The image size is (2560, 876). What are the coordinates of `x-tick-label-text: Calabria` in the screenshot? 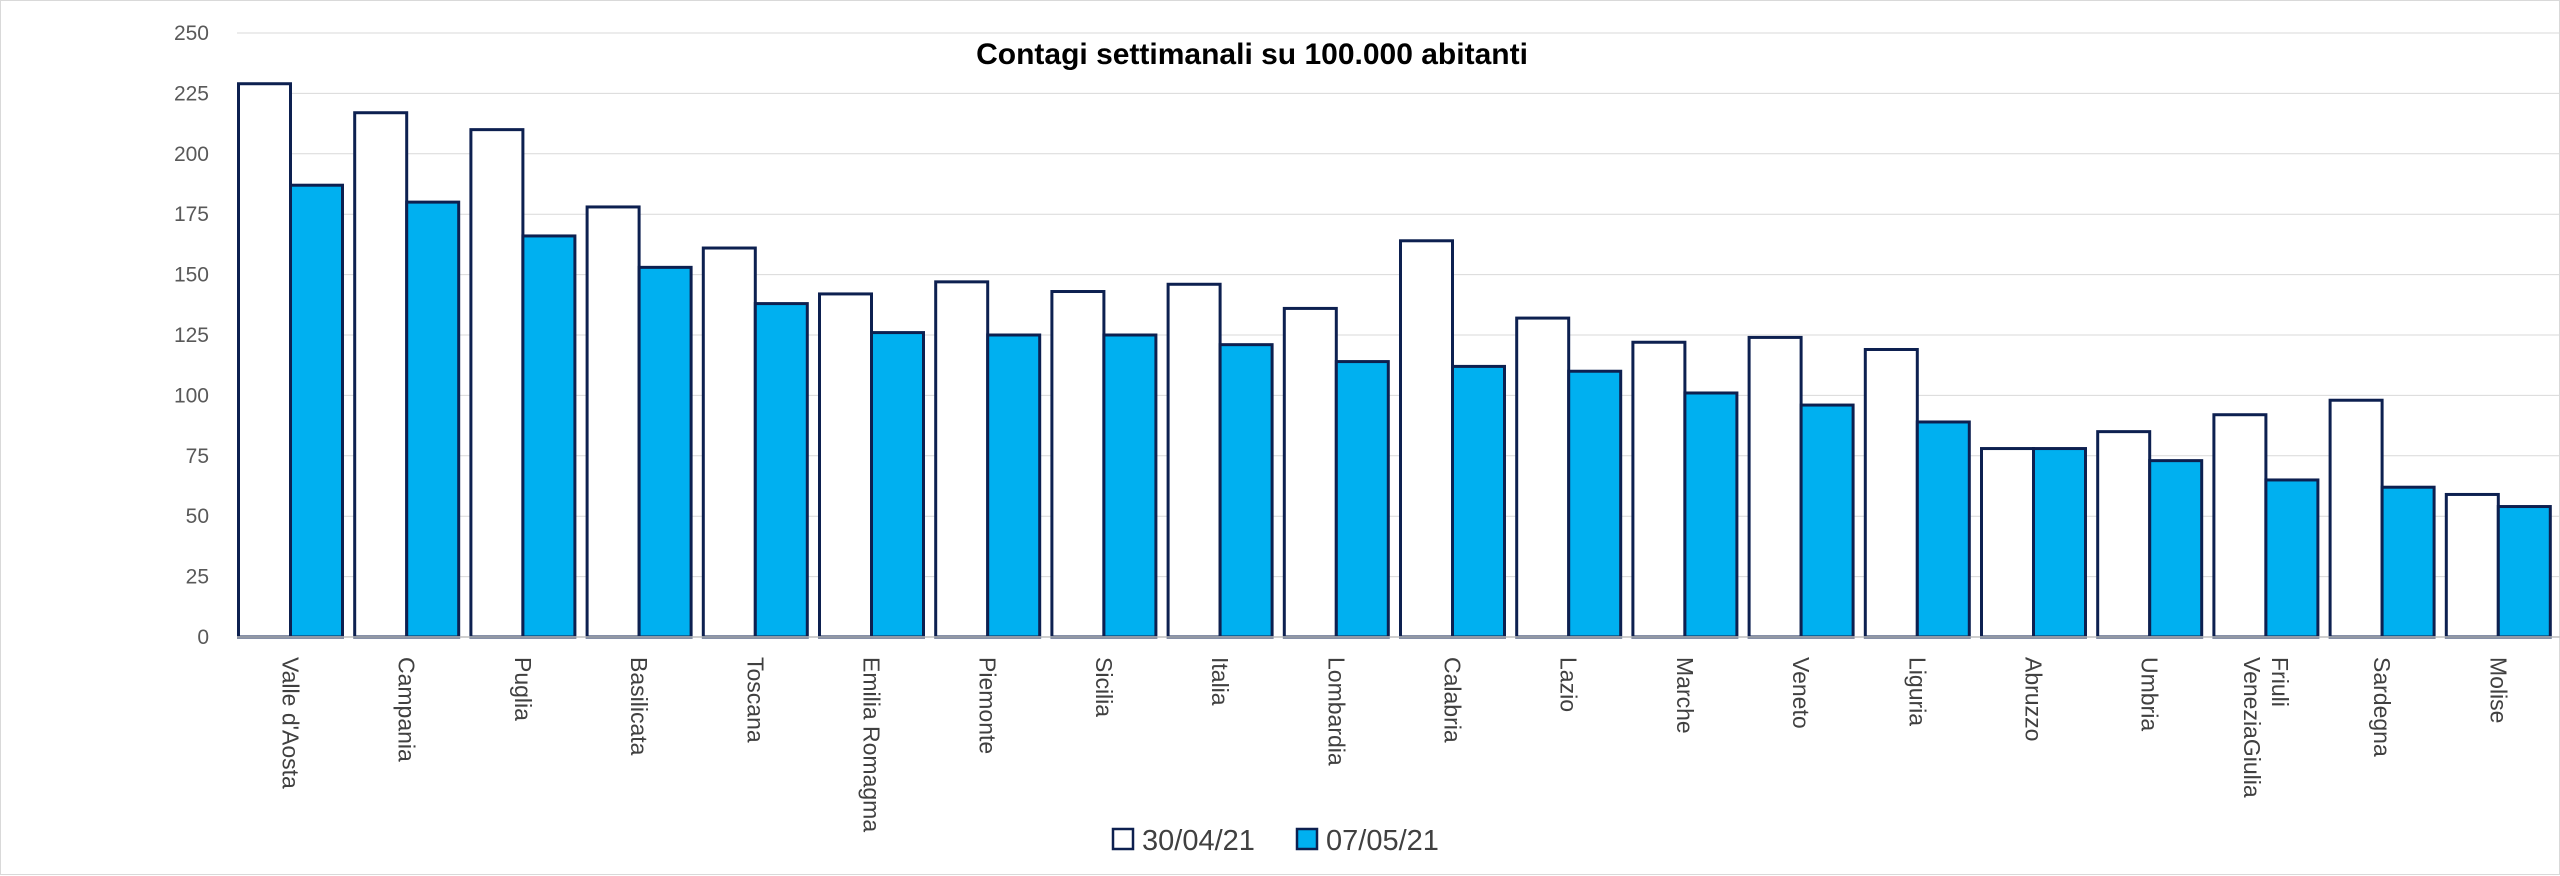 It's located at (1453, 700).